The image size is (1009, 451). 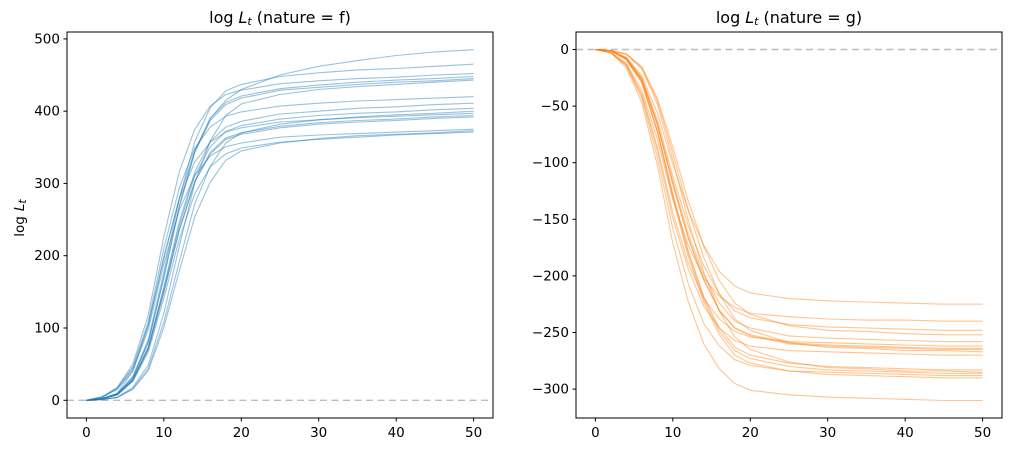 What do you see at coordinates (47, 112) in the screenshot?
I see `y-tick-label: 400` at bounding box center [47, 112].